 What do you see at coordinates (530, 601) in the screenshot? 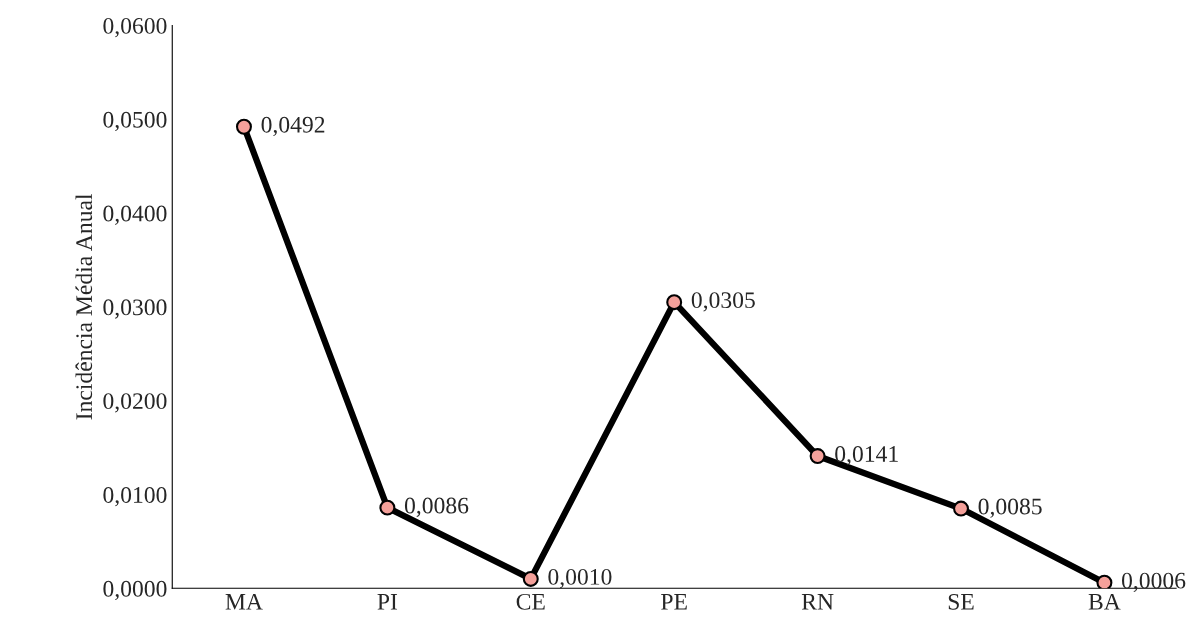
I see `x-tick-label: CE` at bounding box center [530, 601].